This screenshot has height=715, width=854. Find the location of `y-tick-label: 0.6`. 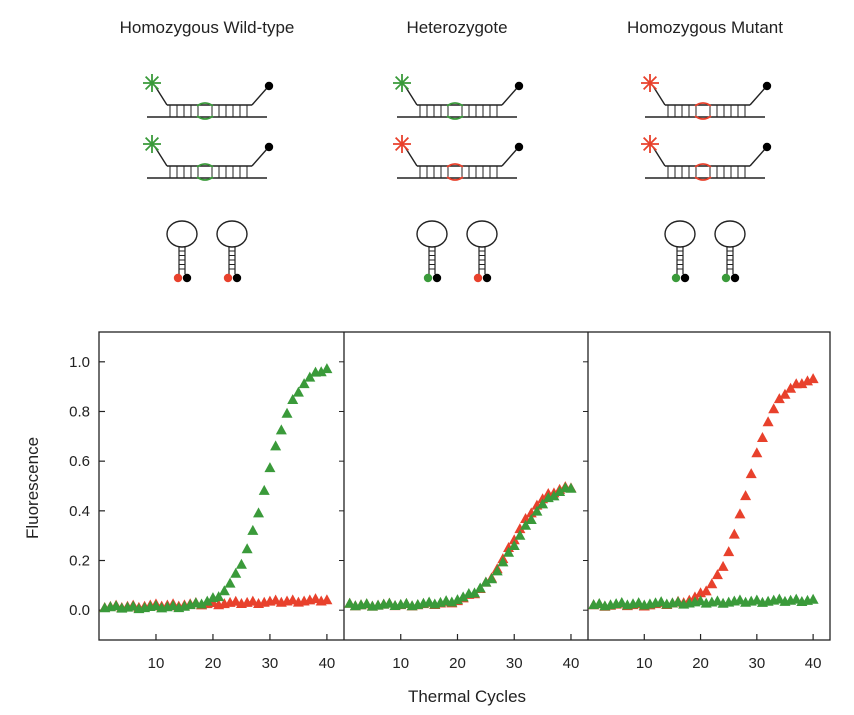

y-tick-label: 0.6 is located at coordinates (79, 461).